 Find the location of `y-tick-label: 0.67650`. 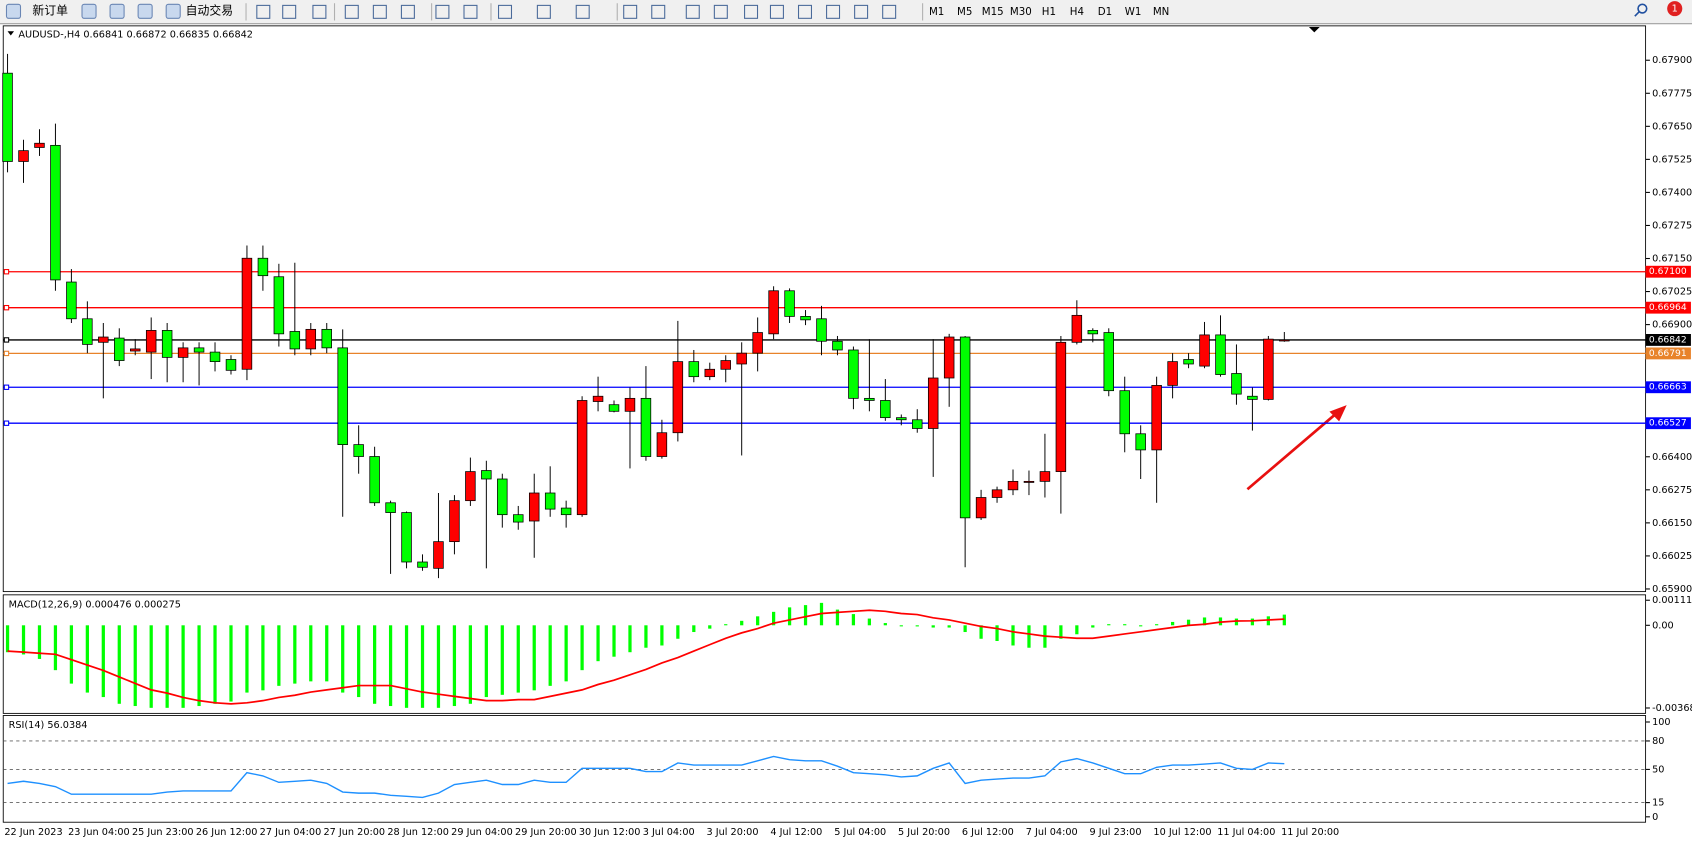

y-tick-label: 0.67650 is located at coordinates (1672, 126).